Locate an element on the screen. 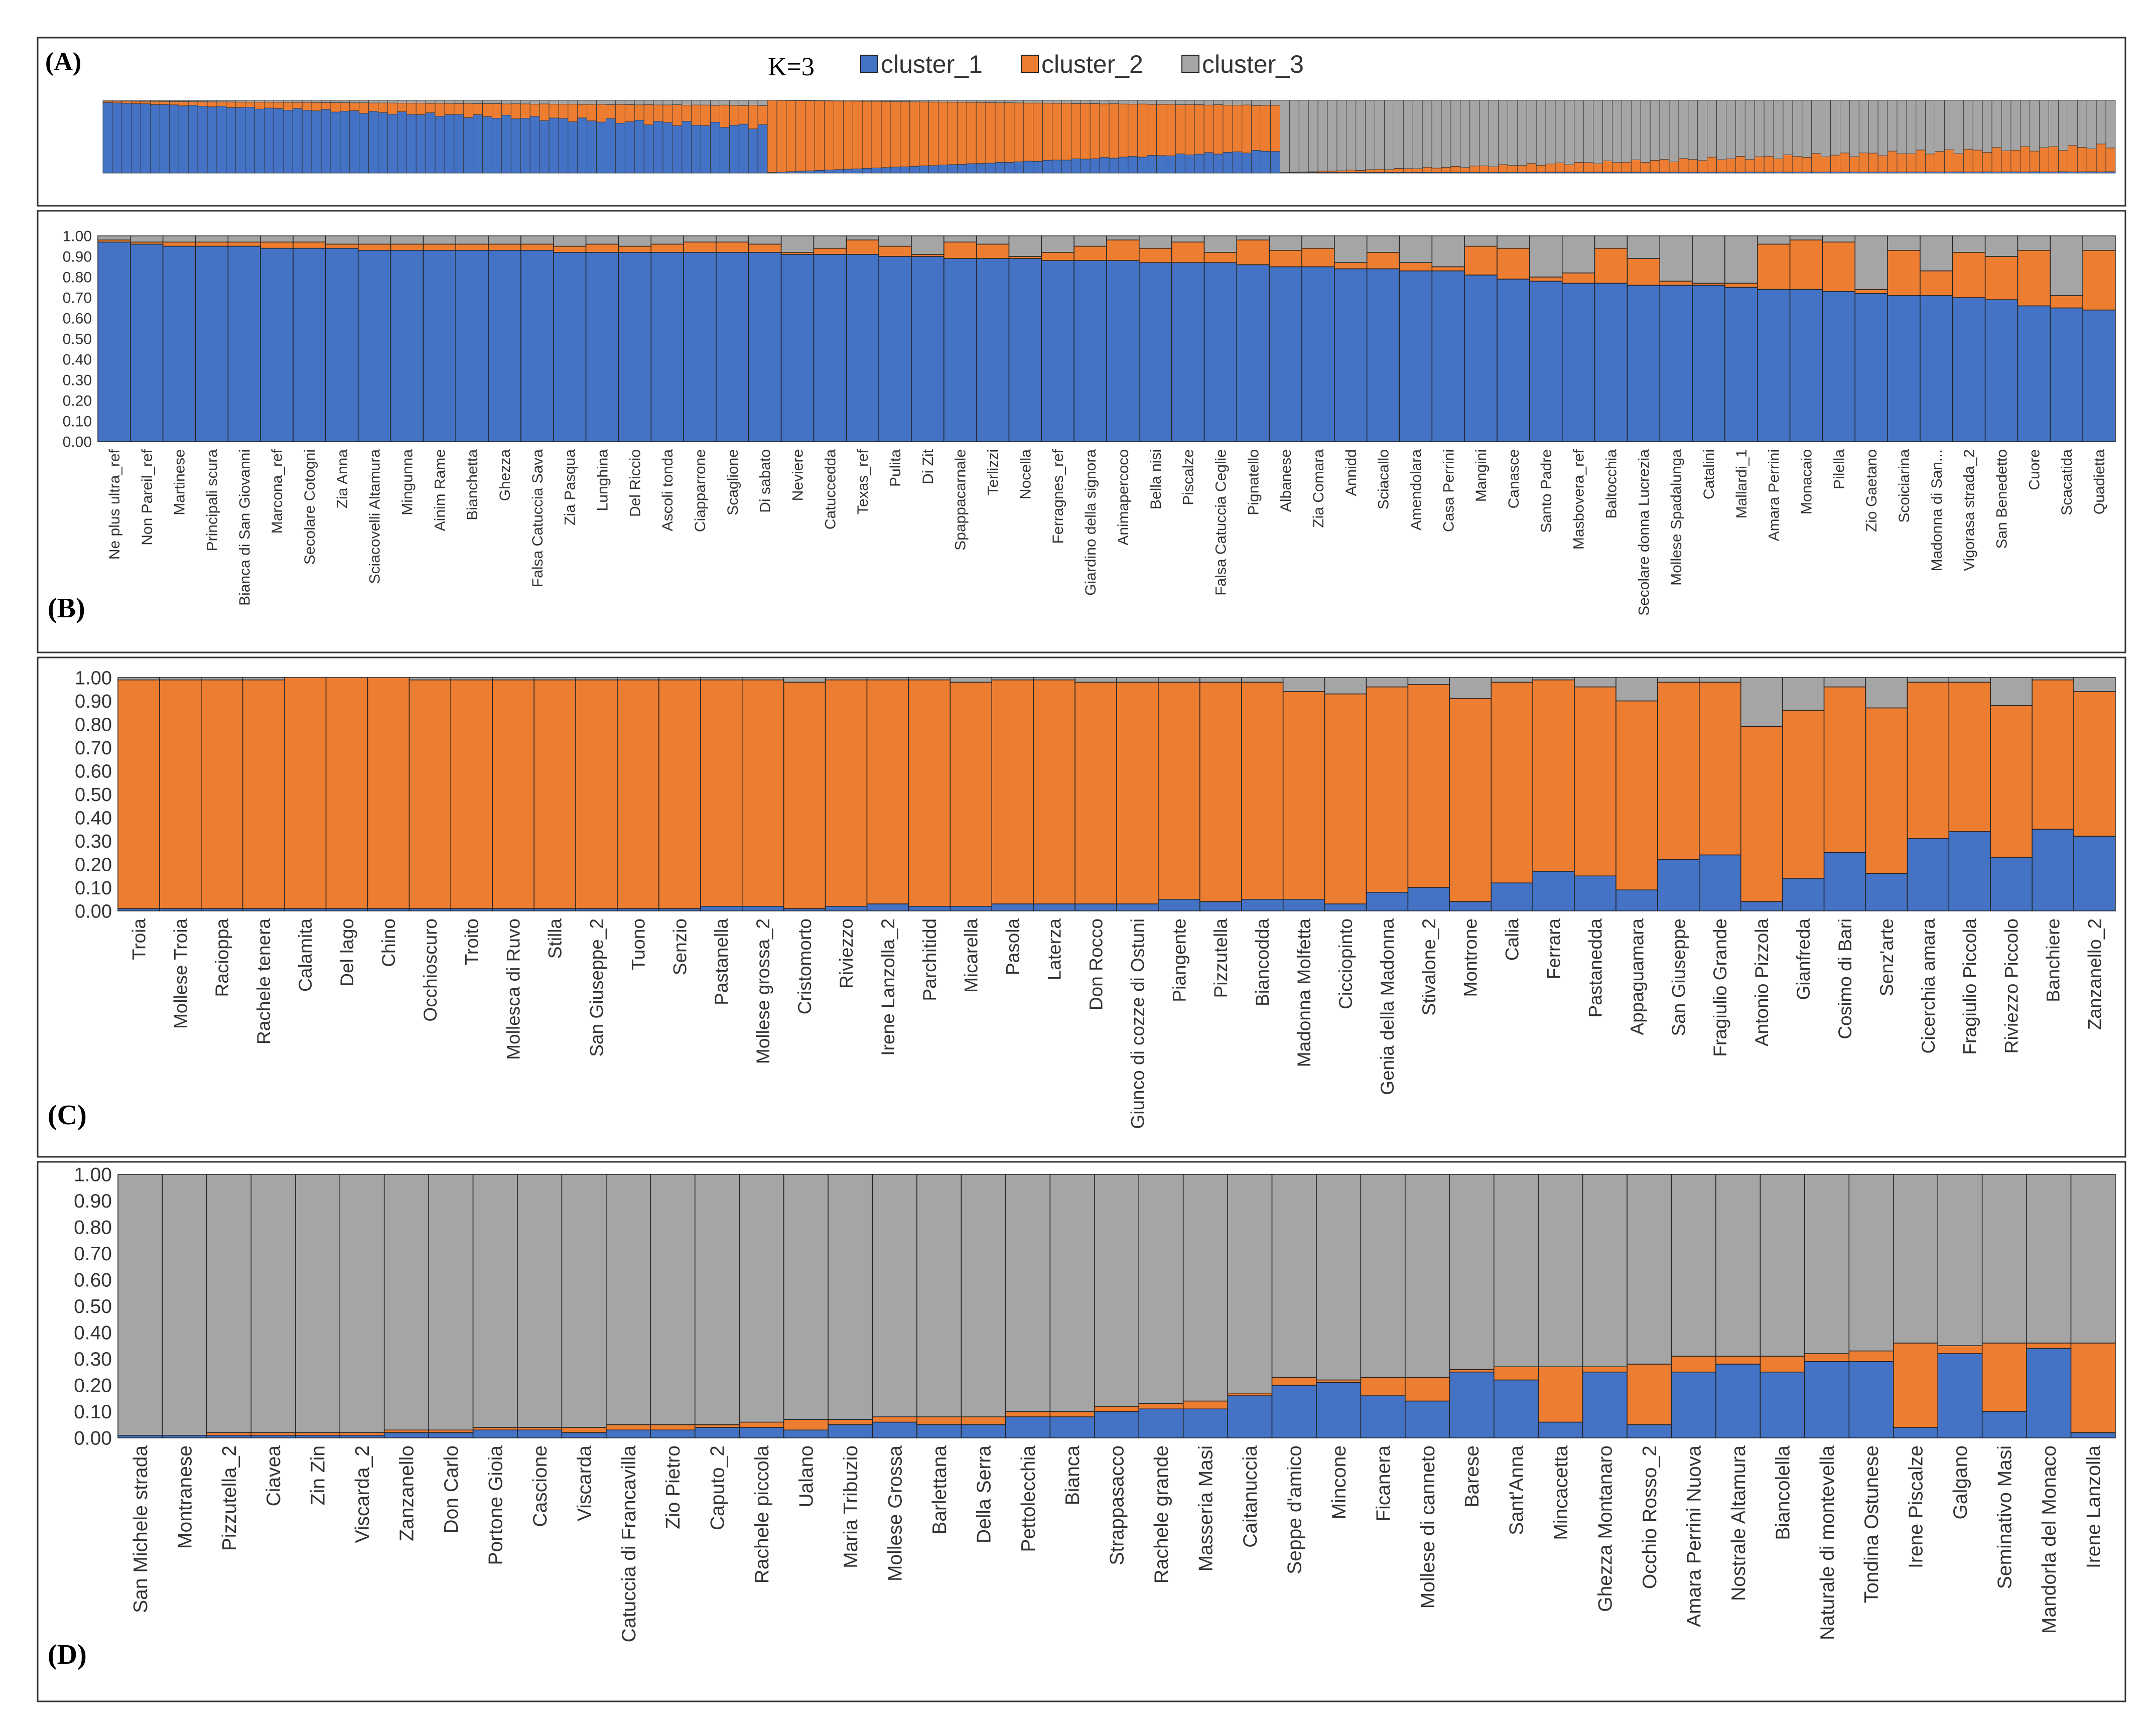 Image resolution: width=2156 pixels, height=1728 pixels. panel-d-category-label: Irene Lanzolla is located at coordinates (2094, 1507).